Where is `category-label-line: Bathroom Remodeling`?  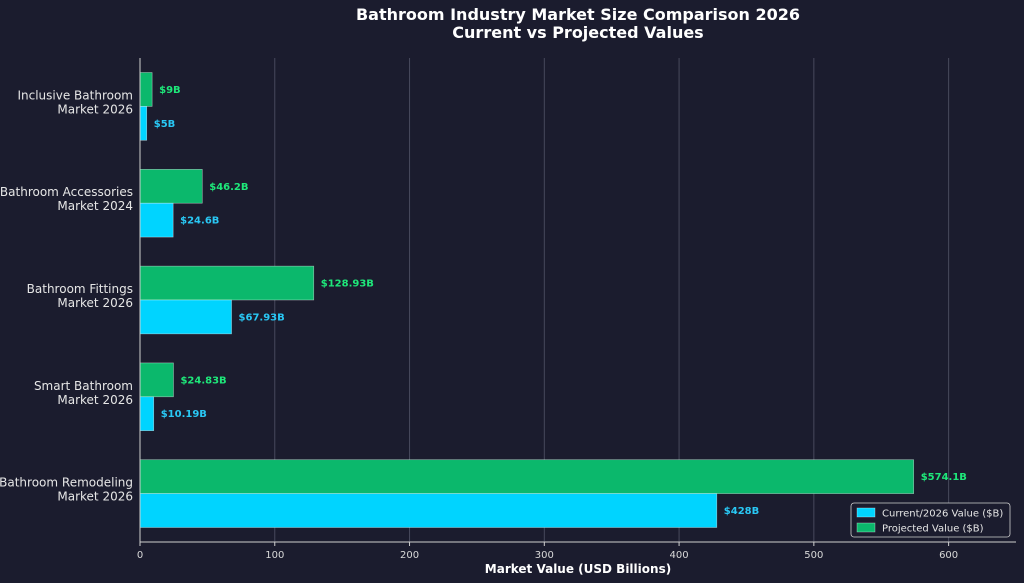 category-label-line: Bathroom Remodeling is located at coordinates (66, 483).